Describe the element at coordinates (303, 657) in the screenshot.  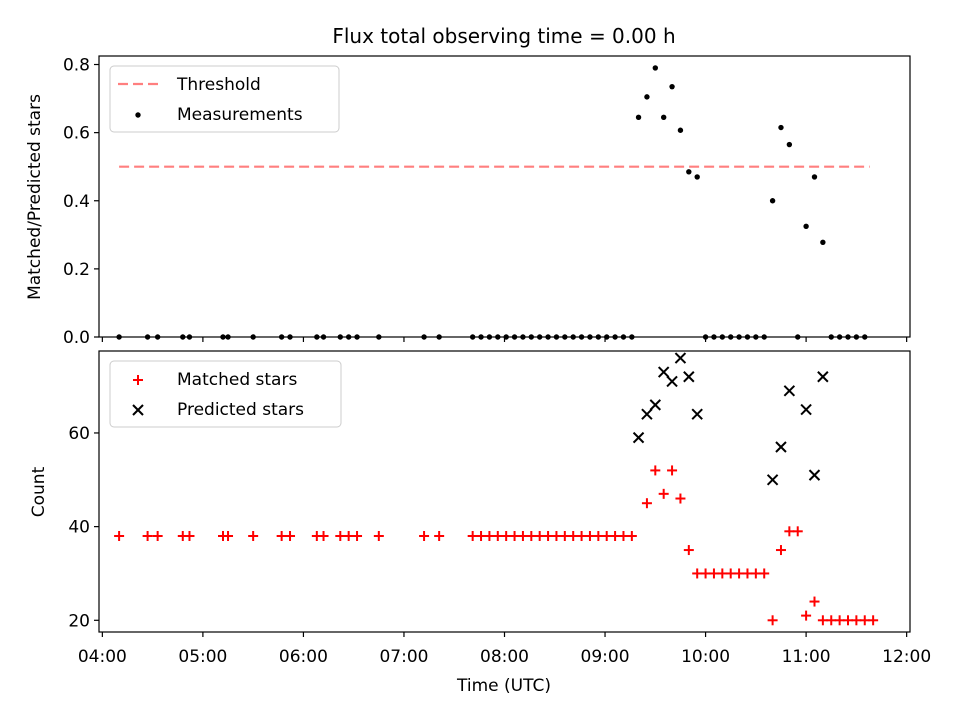
I see `x-tick-label: 06:00` at that location.